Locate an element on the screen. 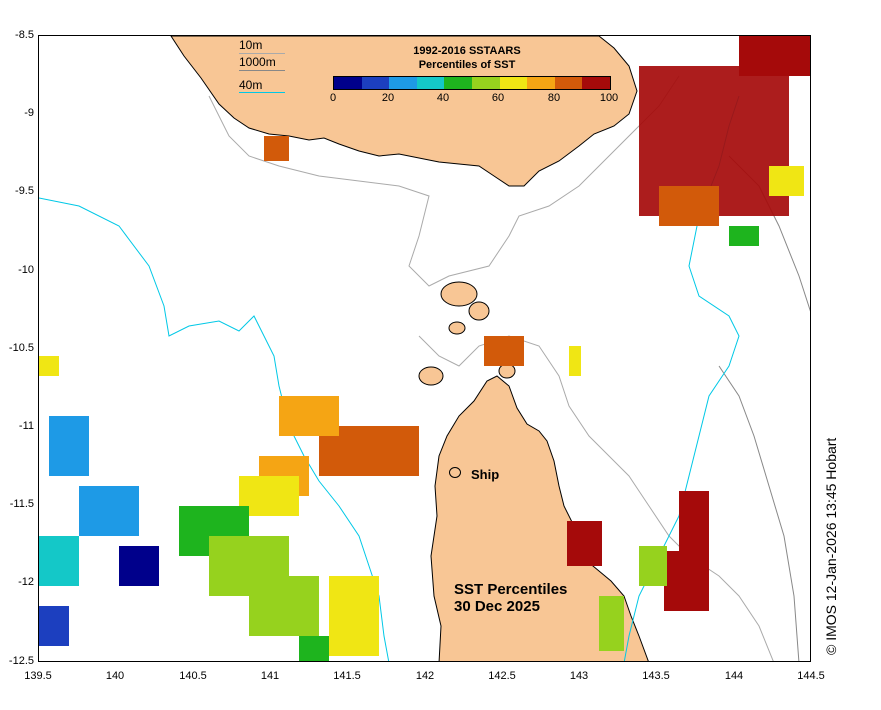 The image size is (881, 710). y-axis-label: -8.5 is located at coordinates (24, 35).